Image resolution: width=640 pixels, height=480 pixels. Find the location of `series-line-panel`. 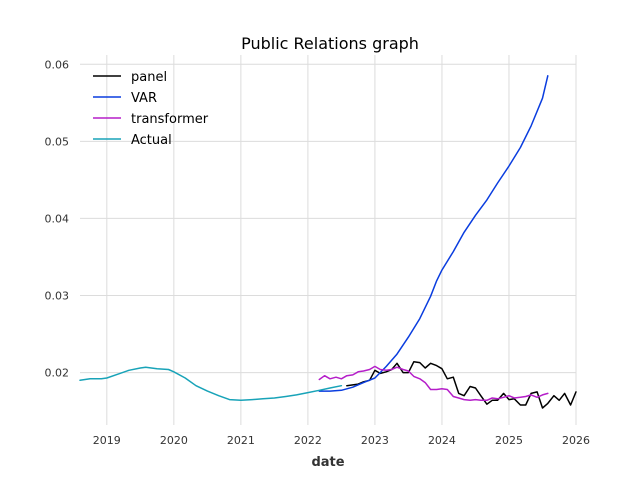

series-line-panel is located at coordinates (461, 385).